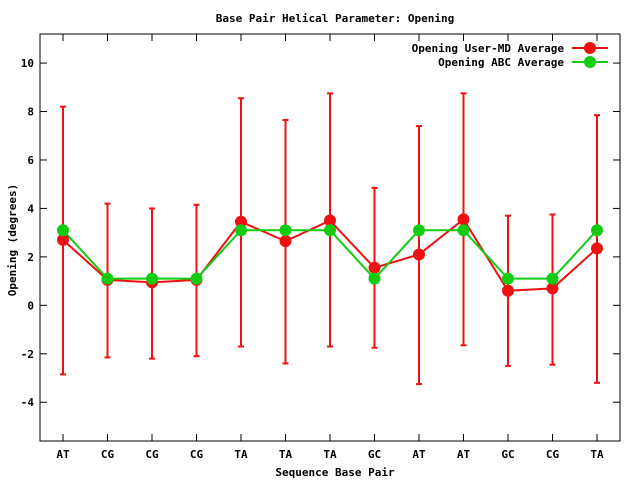  Describe the element at coordinates (30, 305) in the screenshot. I see `y-tick-label: 0` at that location.